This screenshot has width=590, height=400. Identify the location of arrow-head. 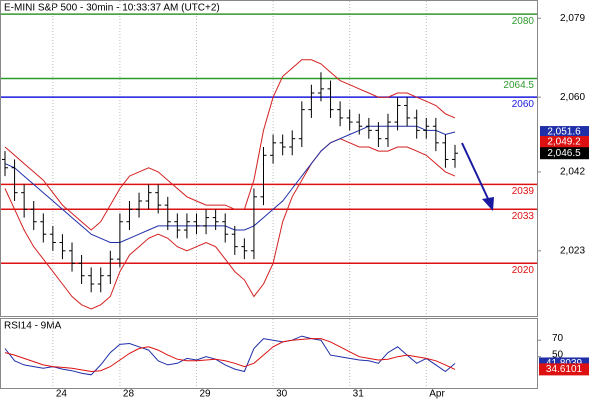
(488, 204).